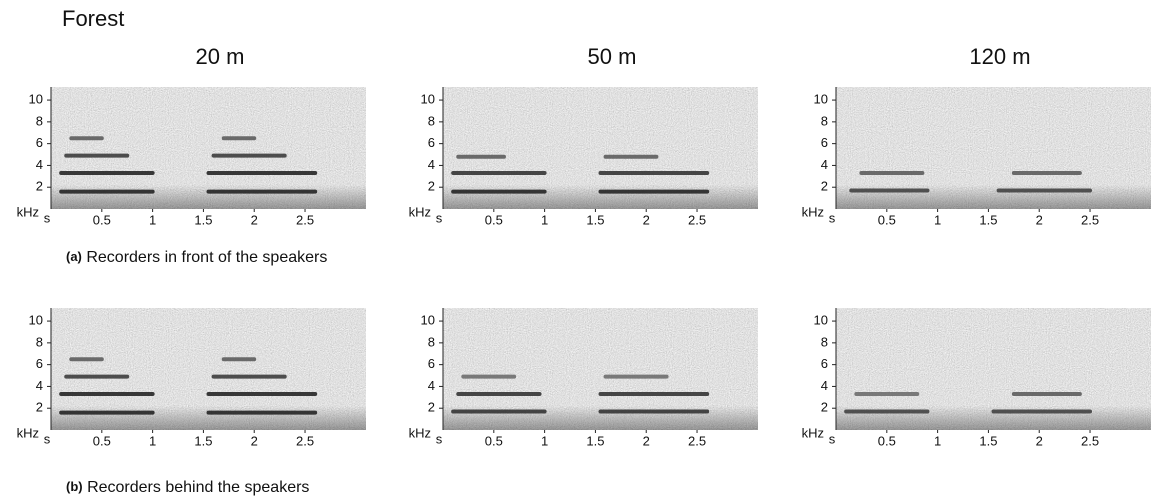 Image resolution: width=1151 pixels, height=502 pixels. Describe the element at coordinates (220, 56) in the screenshot. I see `column-title: 20 m` at that location.